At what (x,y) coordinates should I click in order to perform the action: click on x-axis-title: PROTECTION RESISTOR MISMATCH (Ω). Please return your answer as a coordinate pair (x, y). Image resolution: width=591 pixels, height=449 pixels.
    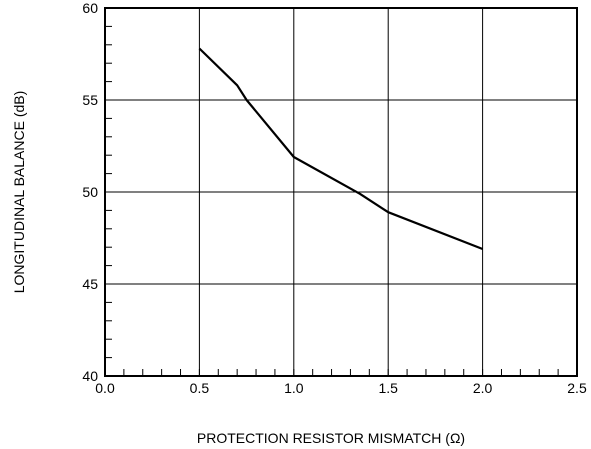
    Looking at the image, I should click on (331, 438).